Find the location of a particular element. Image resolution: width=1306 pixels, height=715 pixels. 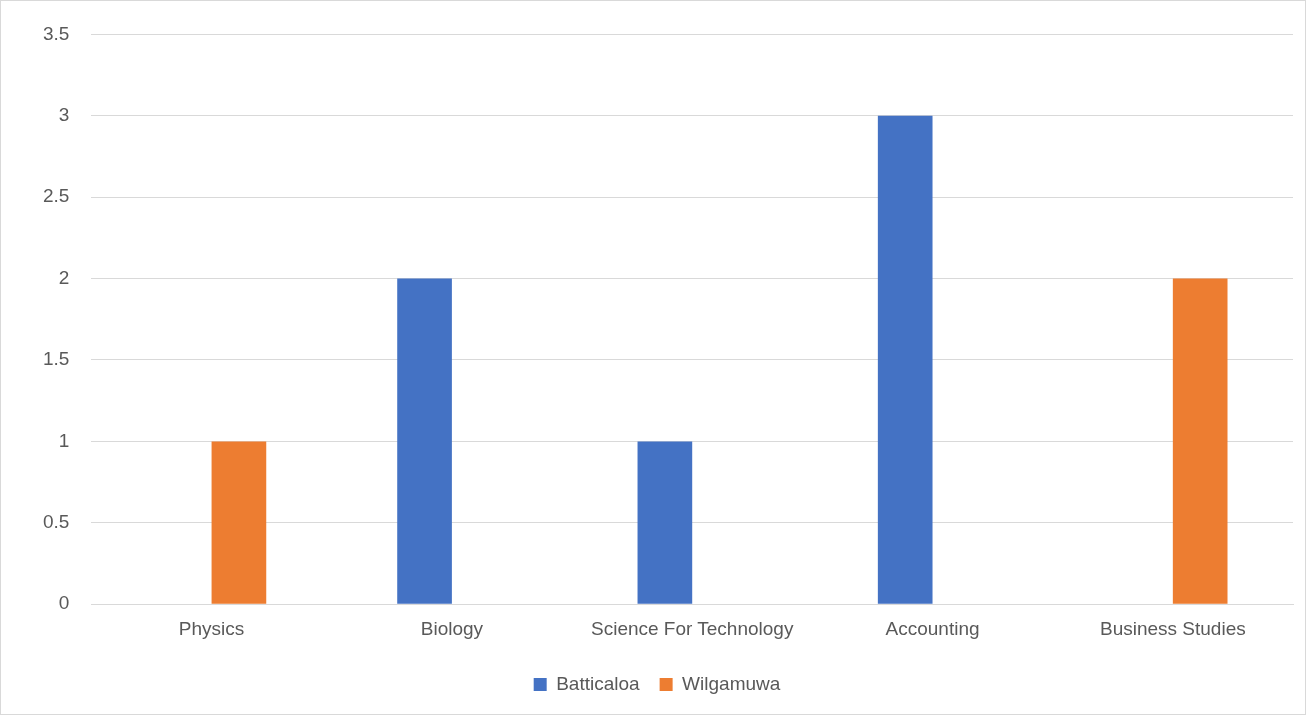

x-tick-label: Biology is located at coordinates (452, 628).